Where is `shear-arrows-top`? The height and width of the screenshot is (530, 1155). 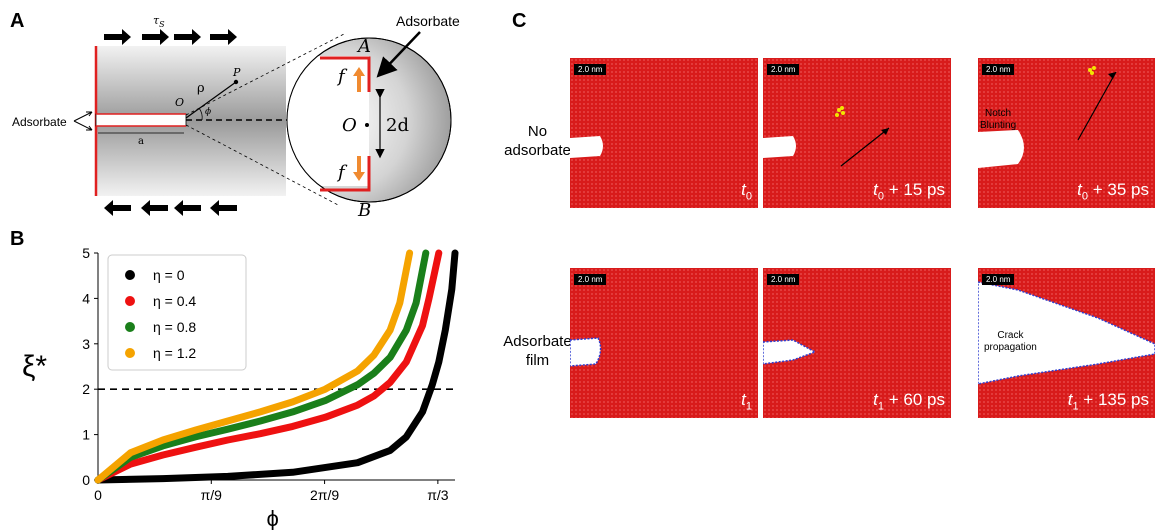 shear-arrows-top is located at coordinates (170, 37).